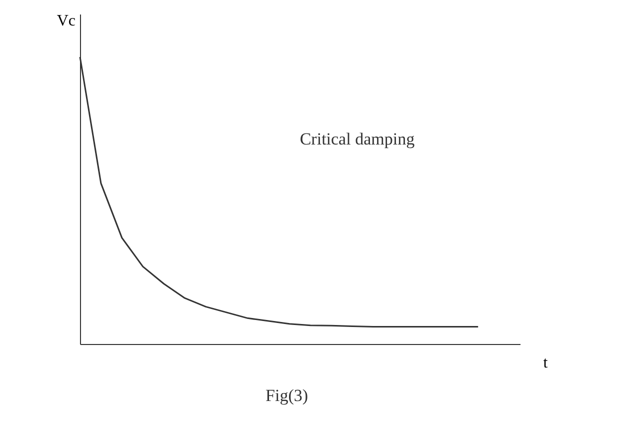  Describe the element at coordinates (287, 395) in the screenshot. I see `text: Fig(3)` at that location.